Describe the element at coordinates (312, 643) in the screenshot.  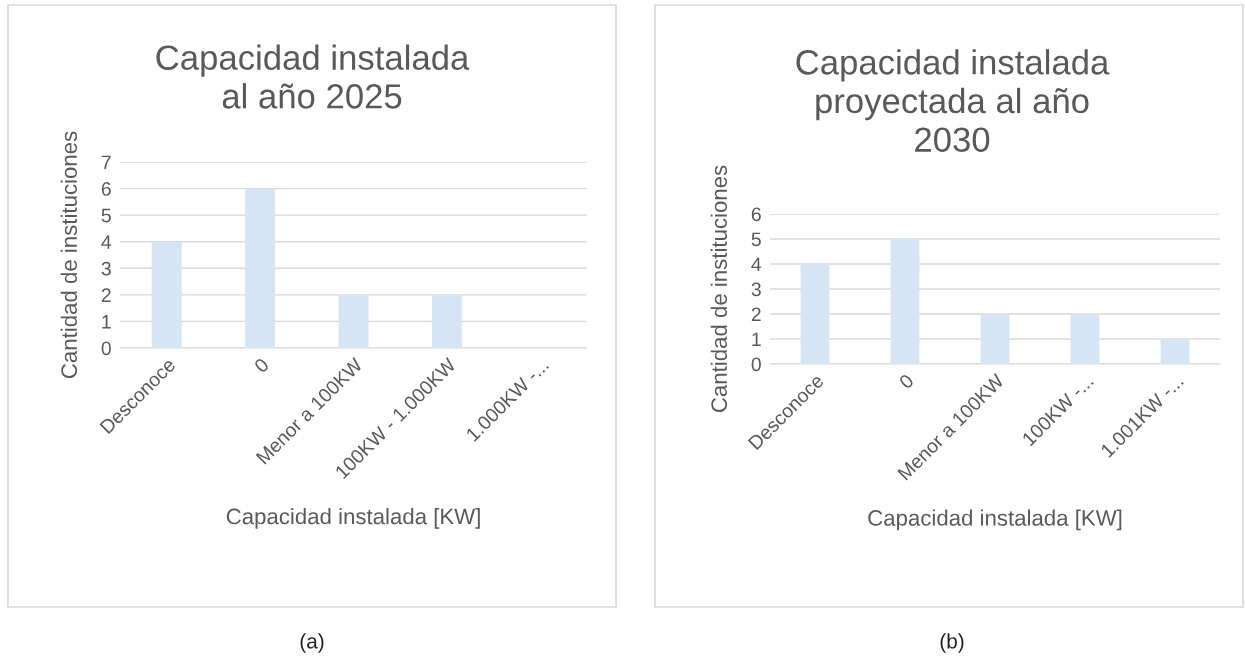
I see `text: (a)` at that location.